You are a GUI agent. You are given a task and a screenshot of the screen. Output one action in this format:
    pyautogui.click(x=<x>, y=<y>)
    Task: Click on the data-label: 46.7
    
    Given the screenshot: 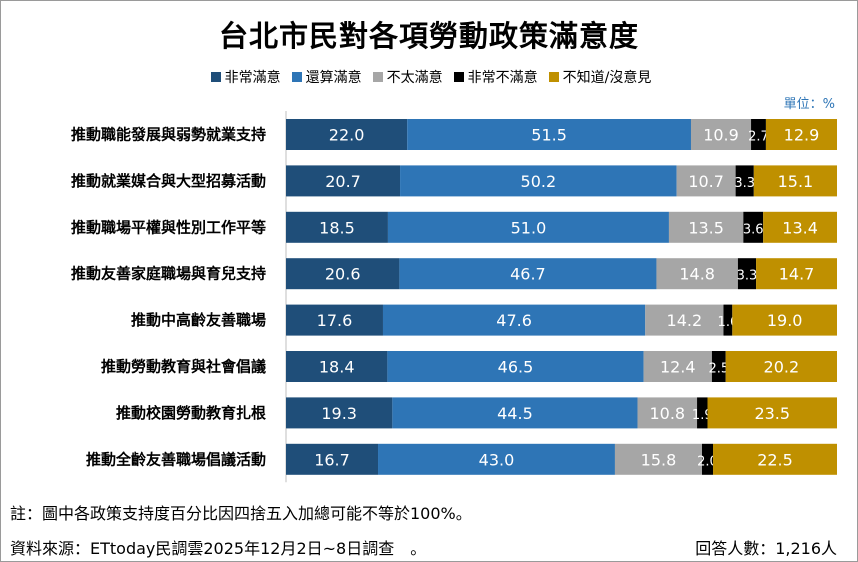 What is the action you would take?
    pyautogui.click(x=528, y=274)
    